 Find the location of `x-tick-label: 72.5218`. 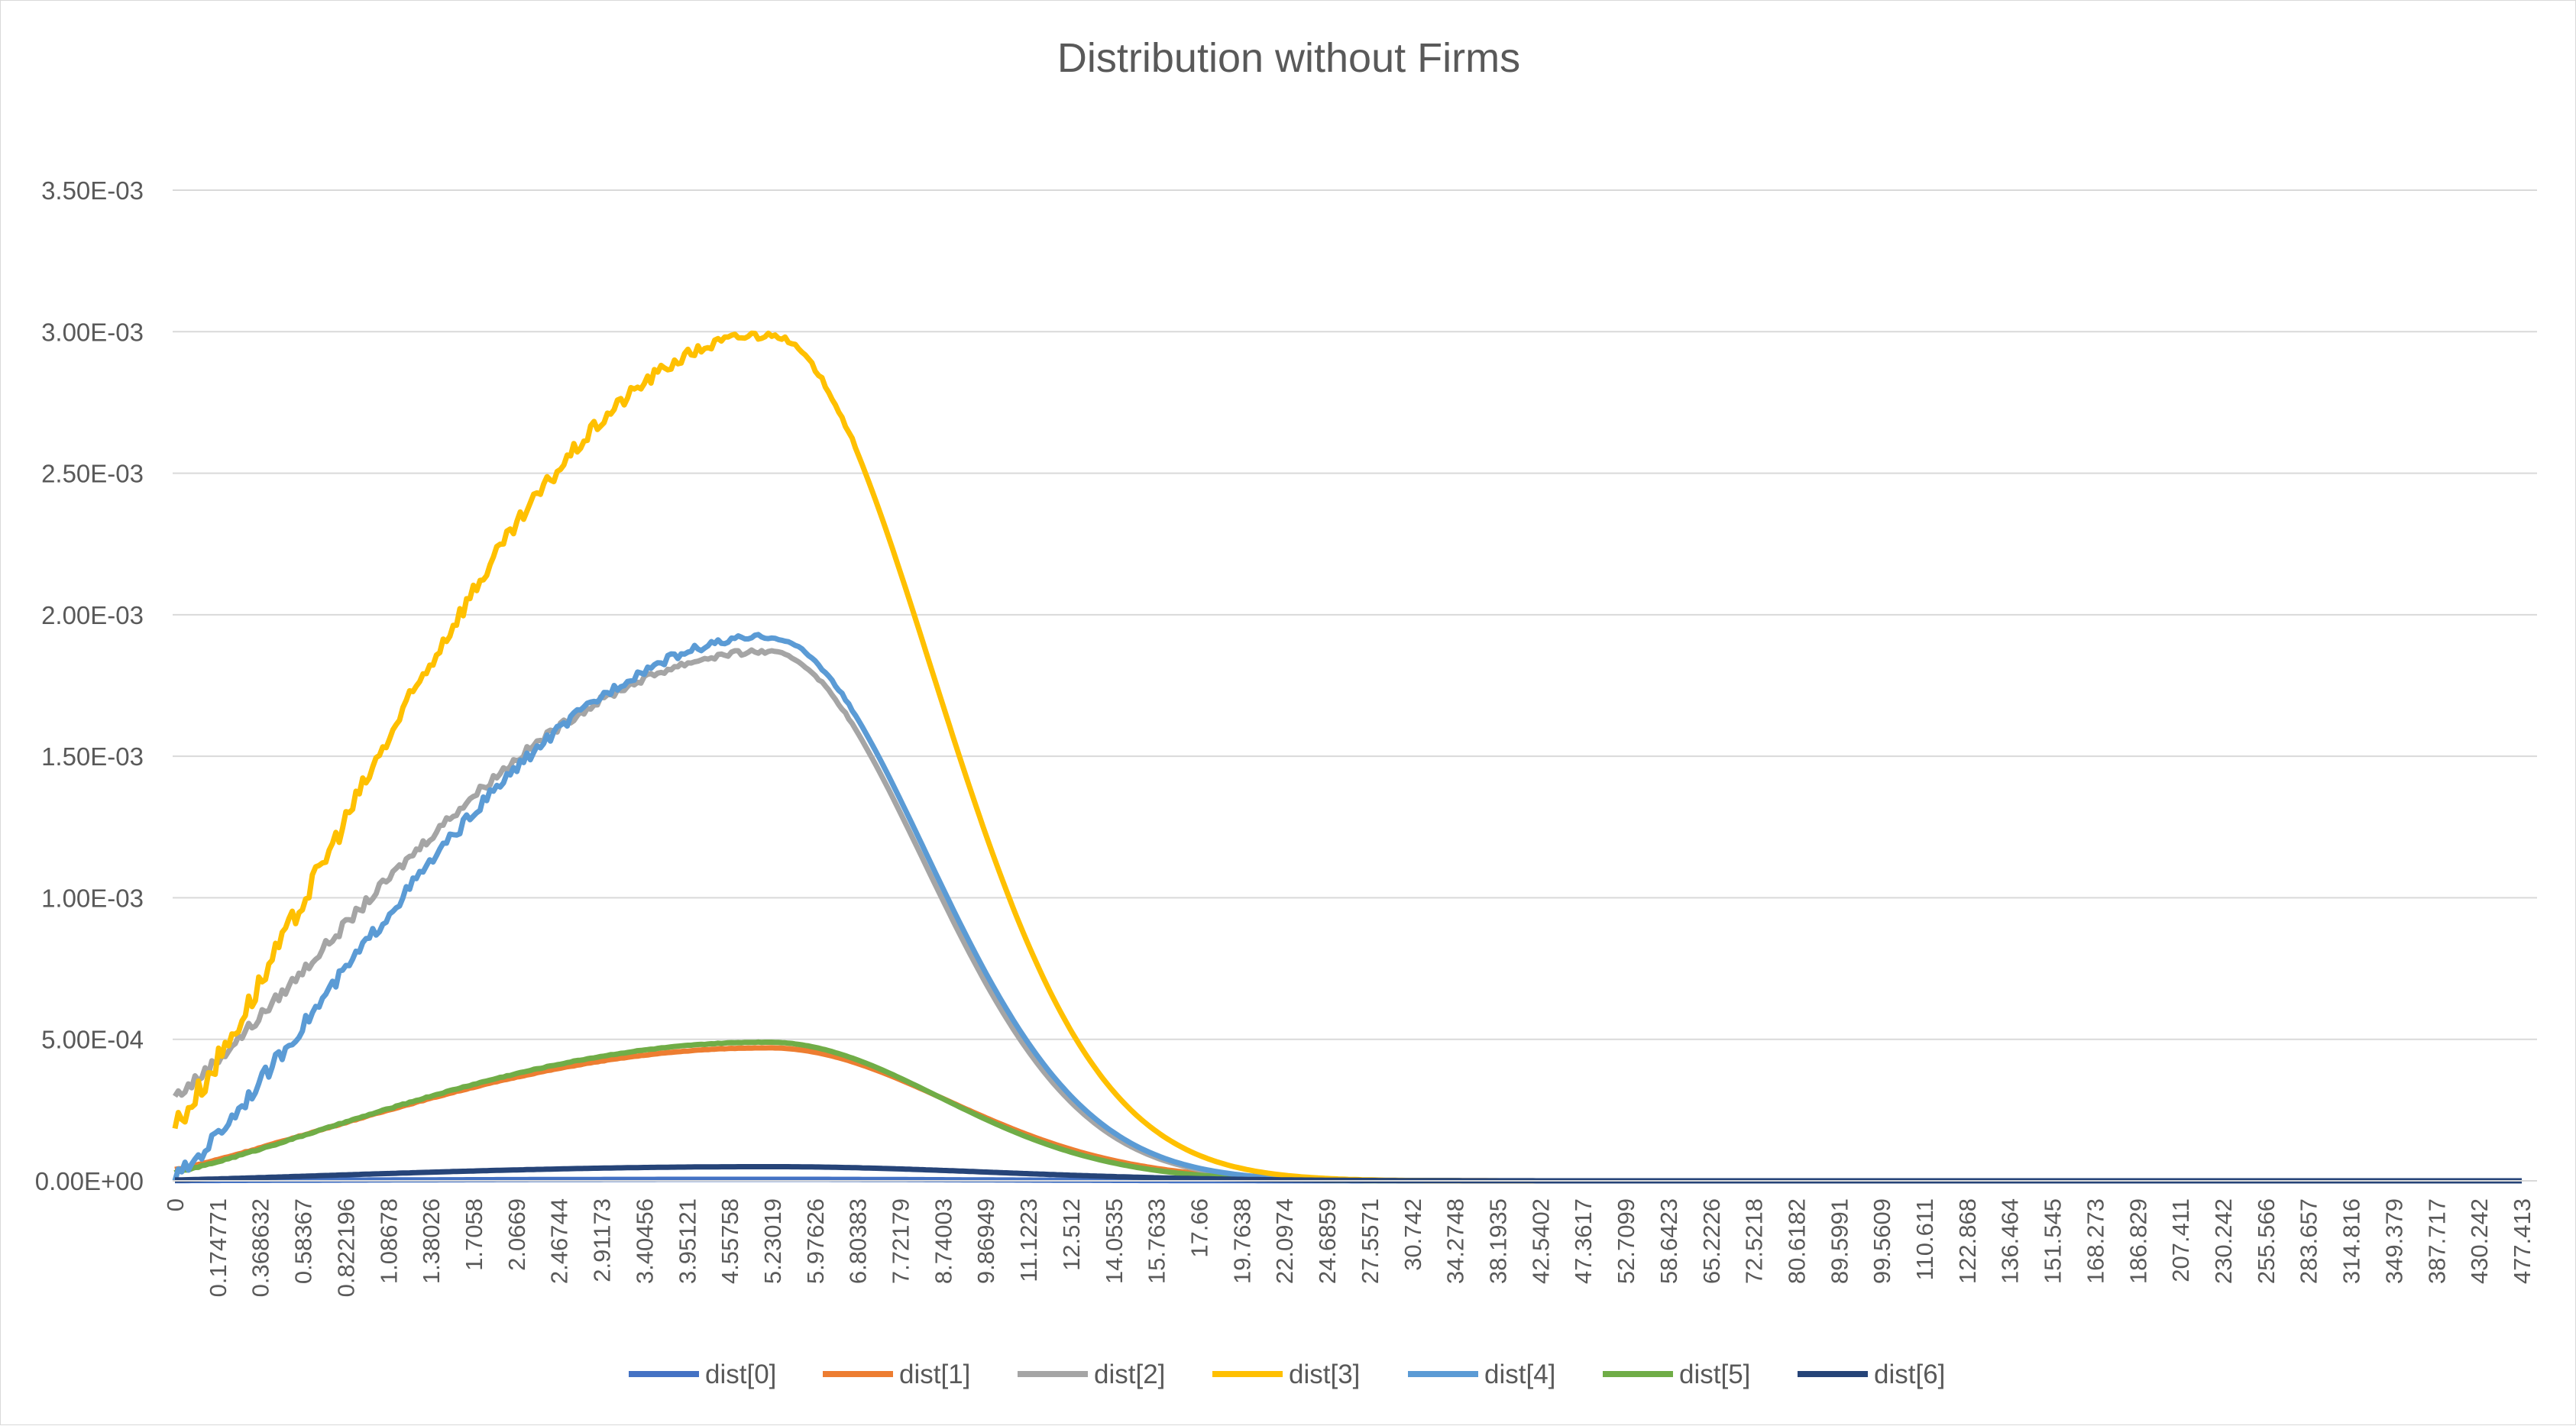

x-tick-label: 72.5218 is located at coordinates (1754, 1241).